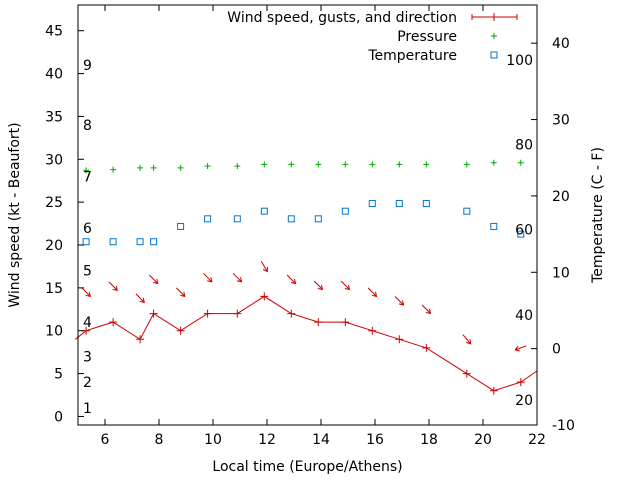 This screenshot has height=480, width=640. I want to click on y-left-tick-label: 40, so click(54, 75).